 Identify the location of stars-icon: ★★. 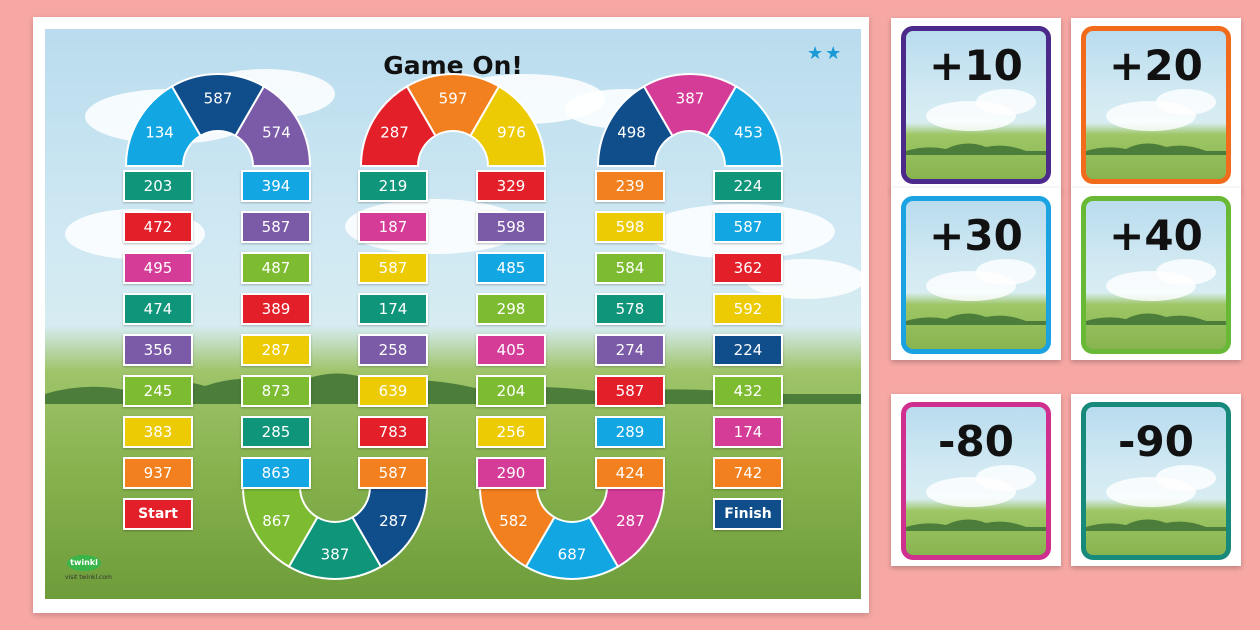
(825, 53).